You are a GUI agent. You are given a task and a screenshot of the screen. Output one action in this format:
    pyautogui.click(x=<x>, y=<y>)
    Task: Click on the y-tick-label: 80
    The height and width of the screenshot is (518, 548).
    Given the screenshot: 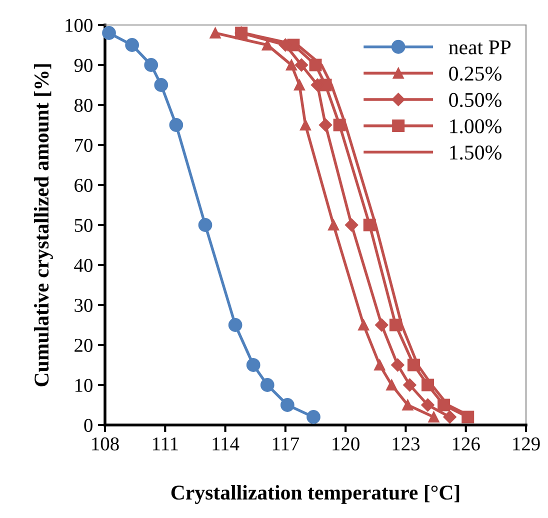 What is the action you would take?
    pyautogui.click(x=83, y=105)
    